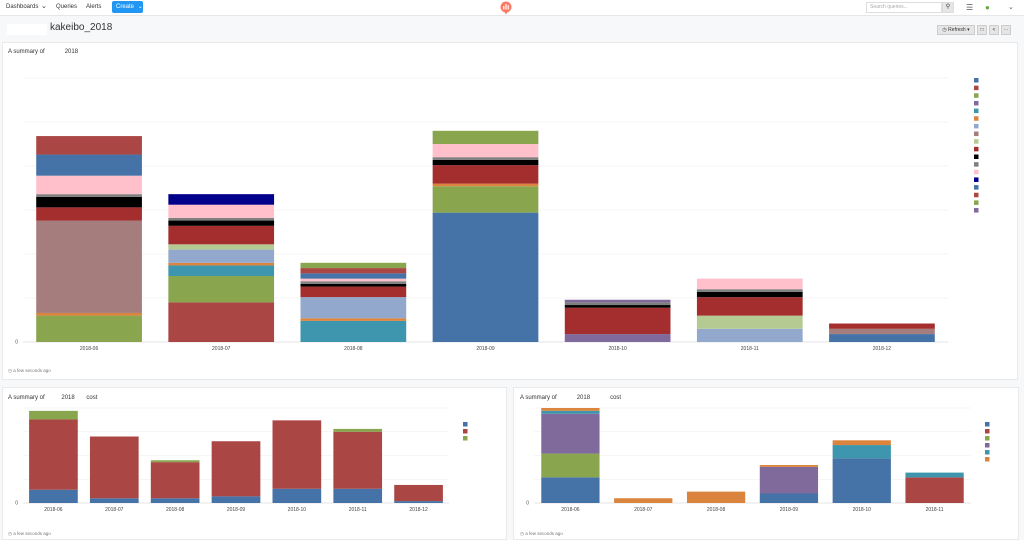 The width and height of the screenshot is (1024, 540). I want to click on sliders-icon: ☰, so click(970, 7).